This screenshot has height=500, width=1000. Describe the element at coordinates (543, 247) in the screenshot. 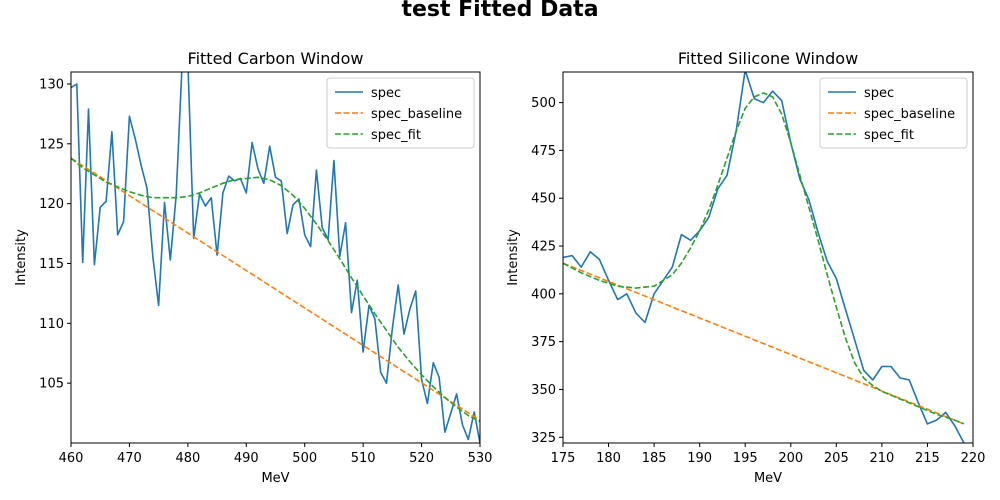

I see `y-tick-label: 425` at that location.